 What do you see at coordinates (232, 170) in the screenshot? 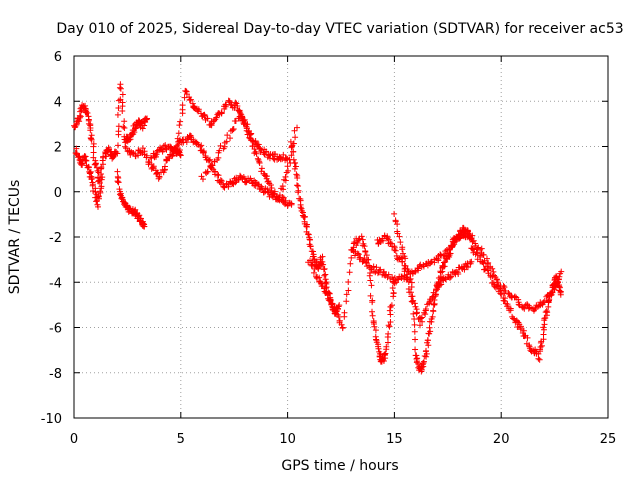
I see `series-track-f` at bounding box center [232, 170].